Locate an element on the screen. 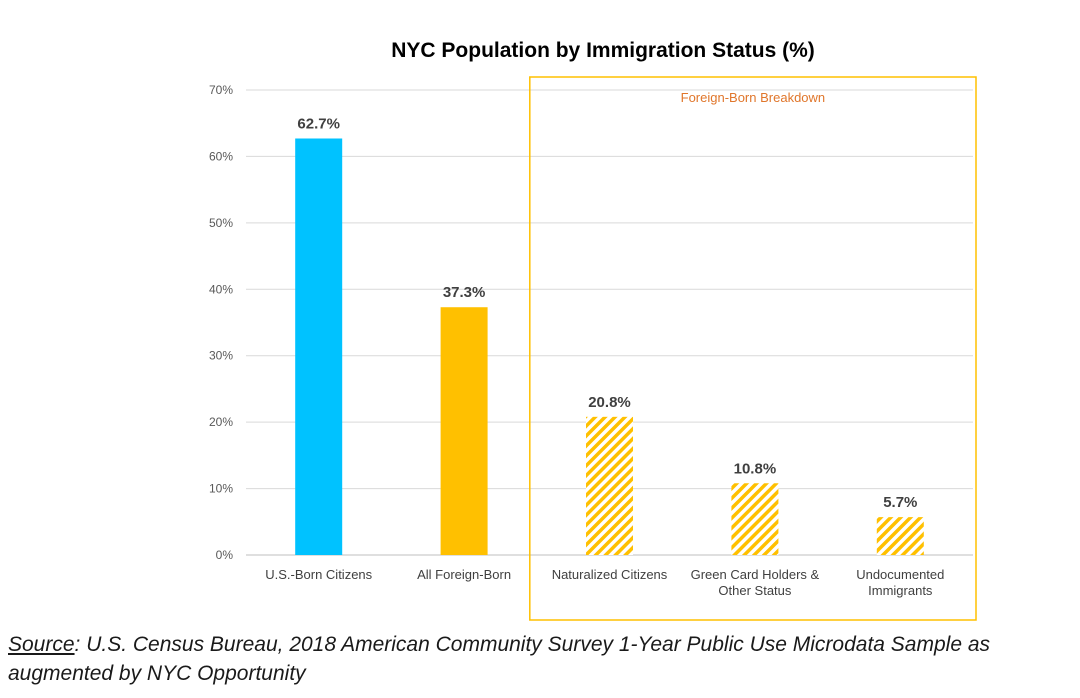 Image resolution: width=1080 pixels, height=698 pixels. y-tick-label: 0% is located at coordinates (225, 555).